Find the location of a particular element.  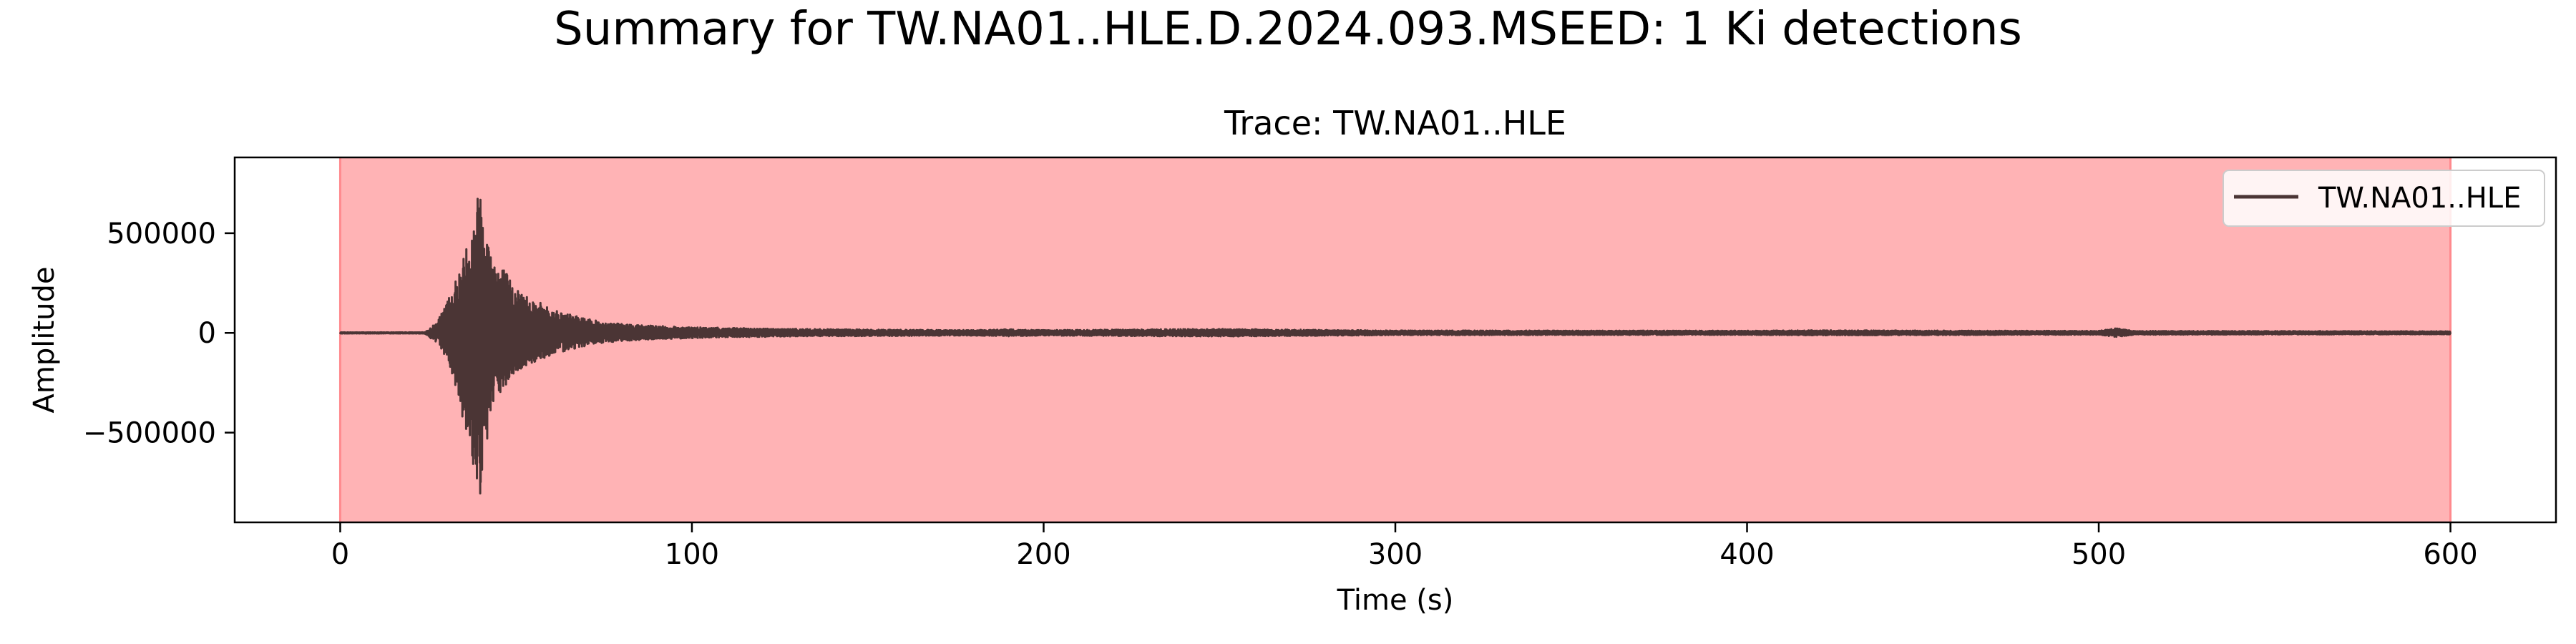

x-axis-ticks: 0 100 200 300 400 500 600 is located at coordinates (1404, 546).